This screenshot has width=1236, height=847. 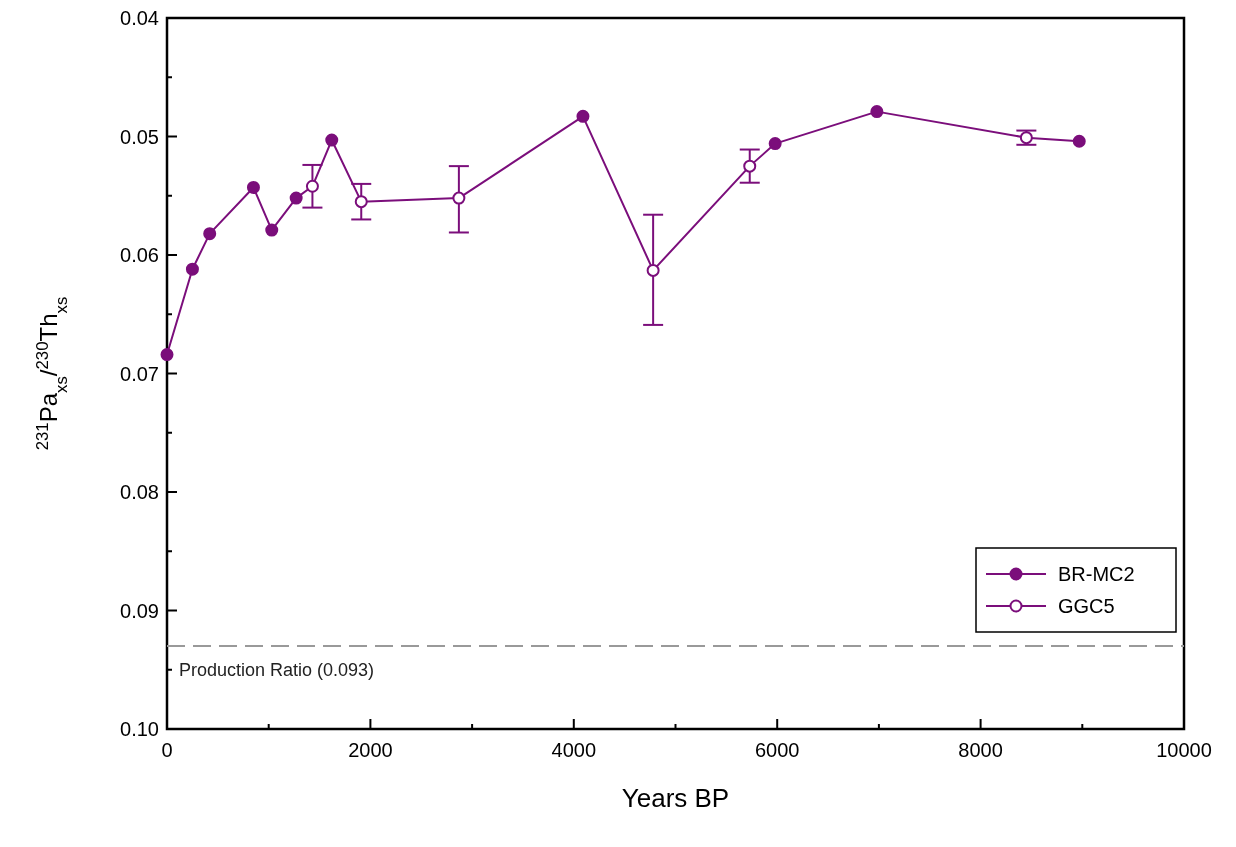 I want to click on x-tick-label: 10000, so click(x=1184, y=750).